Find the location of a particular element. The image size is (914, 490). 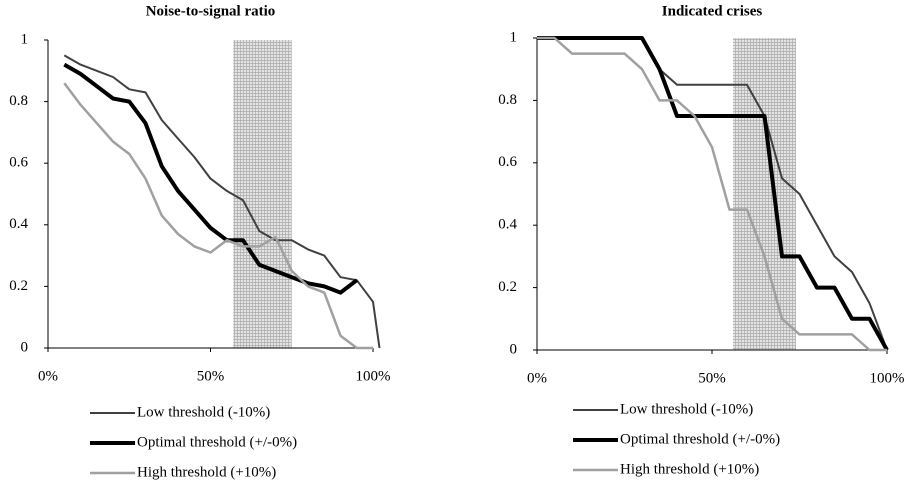

chart-title: Indicated crises is located at coordinates (712, 11).